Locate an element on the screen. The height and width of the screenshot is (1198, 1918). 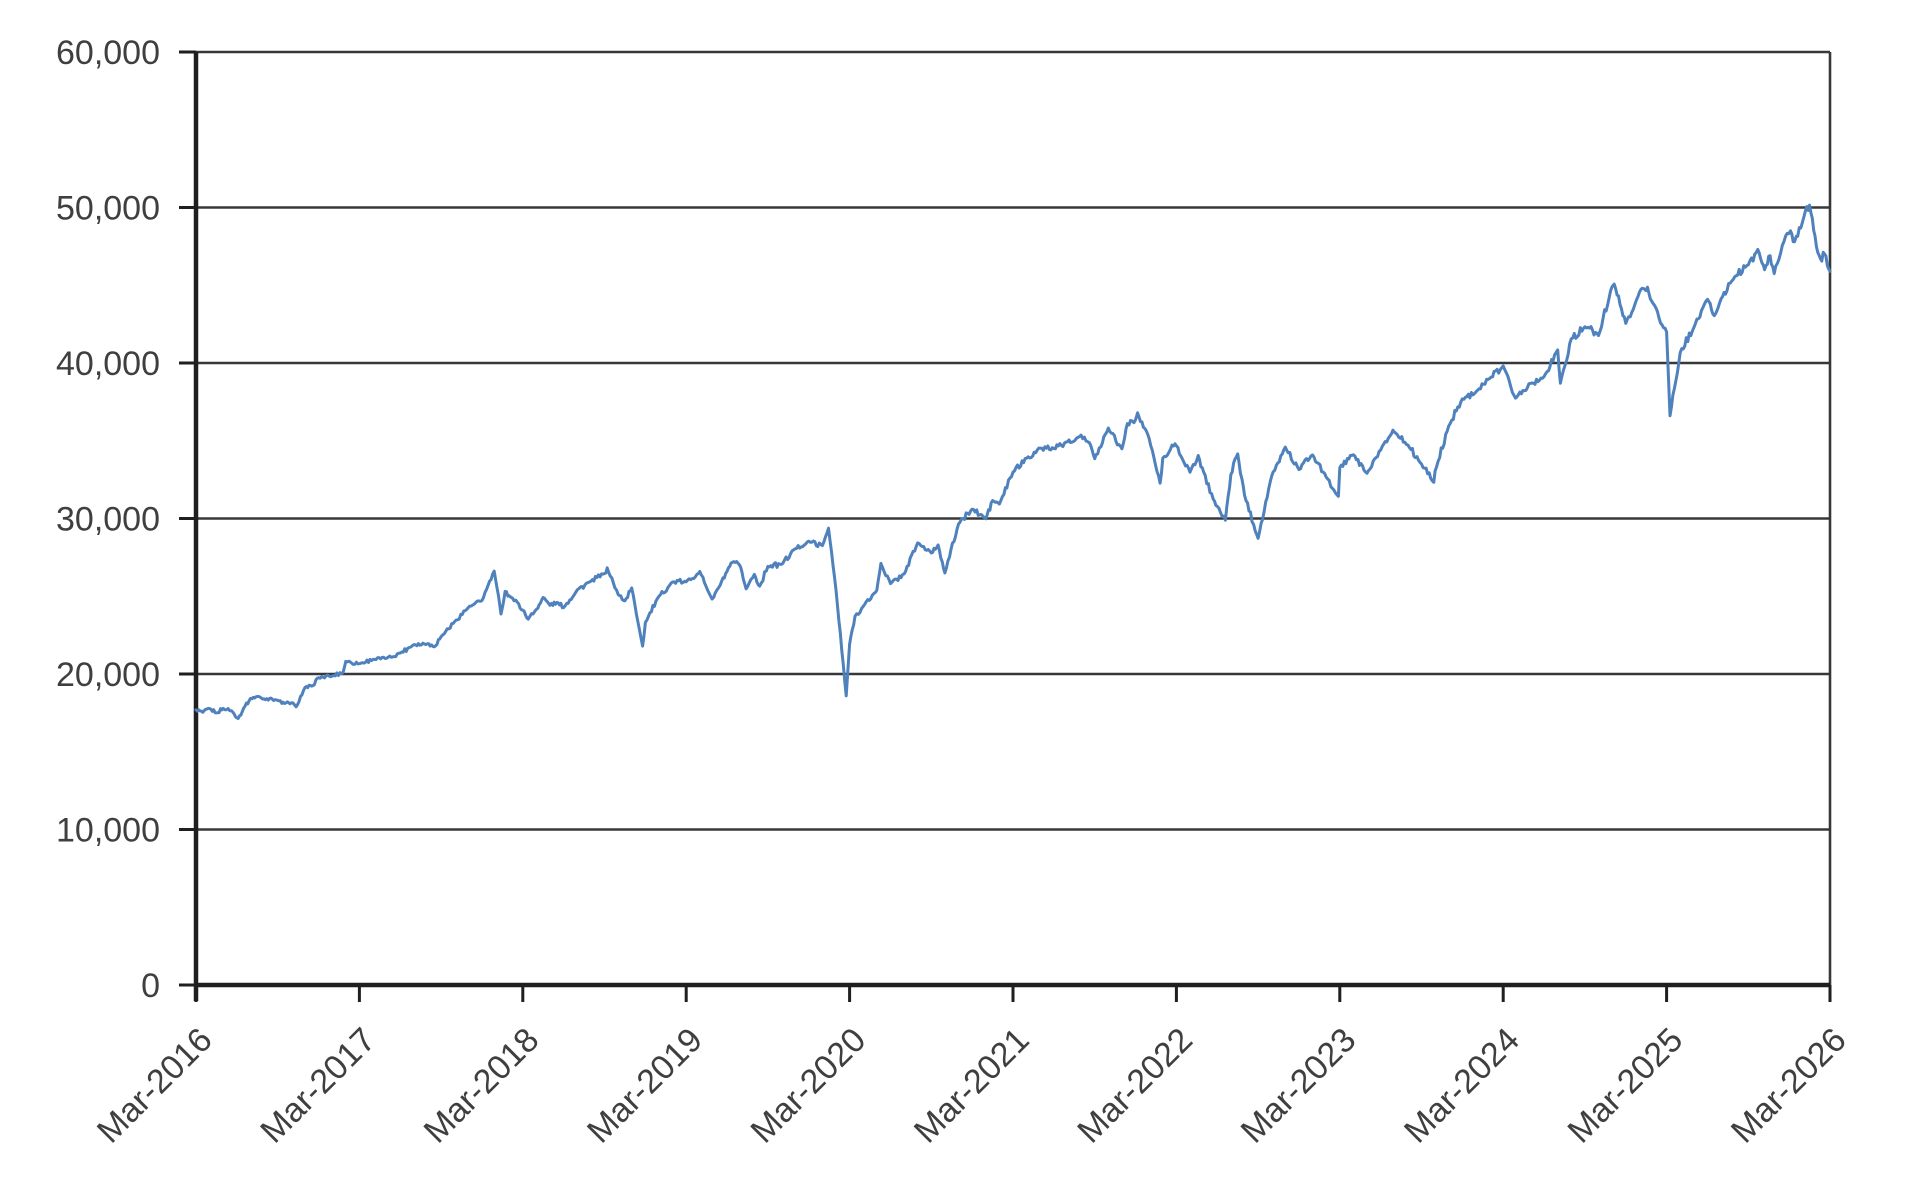
y-tick-label: 0 is located at coordinates (150, 986).